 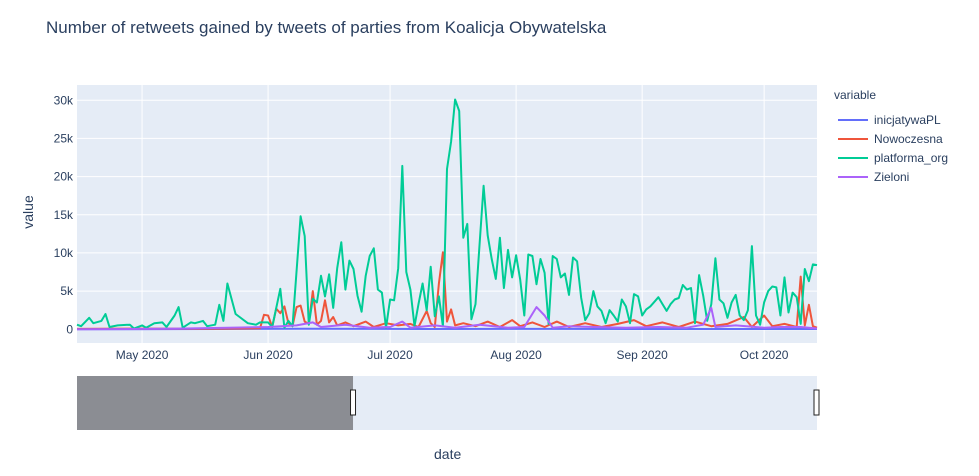 I want to click on y-tick-label: 0, so click(x=69, y=329).